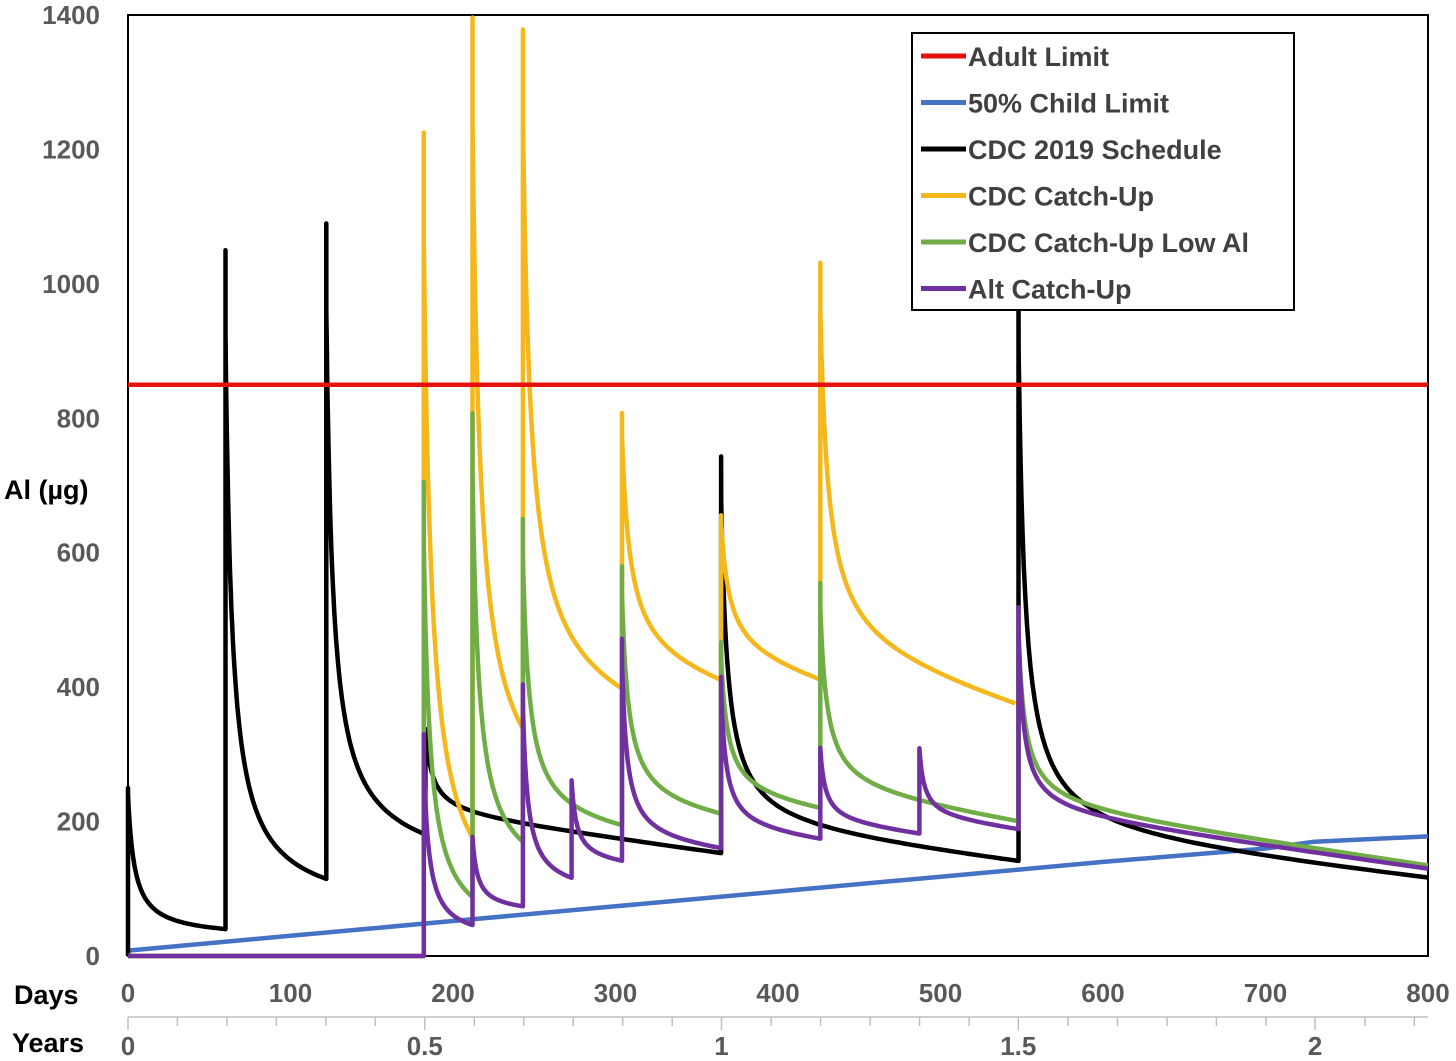 Image resolution: width=1456 pixels, height=1061 pixels. Describe the element at coordinates (1038, 57) in the screenshot. I see `legend-label-adult-limit: Adult Limit` at that location.